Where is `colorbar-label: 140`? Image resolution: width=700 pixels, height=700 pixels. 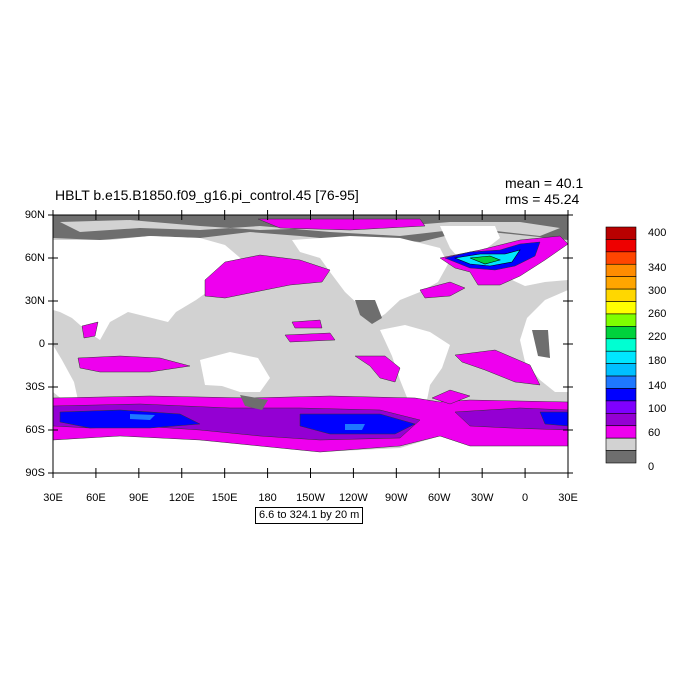 colorbar-label: 140 is located at coordinates (657, 386).